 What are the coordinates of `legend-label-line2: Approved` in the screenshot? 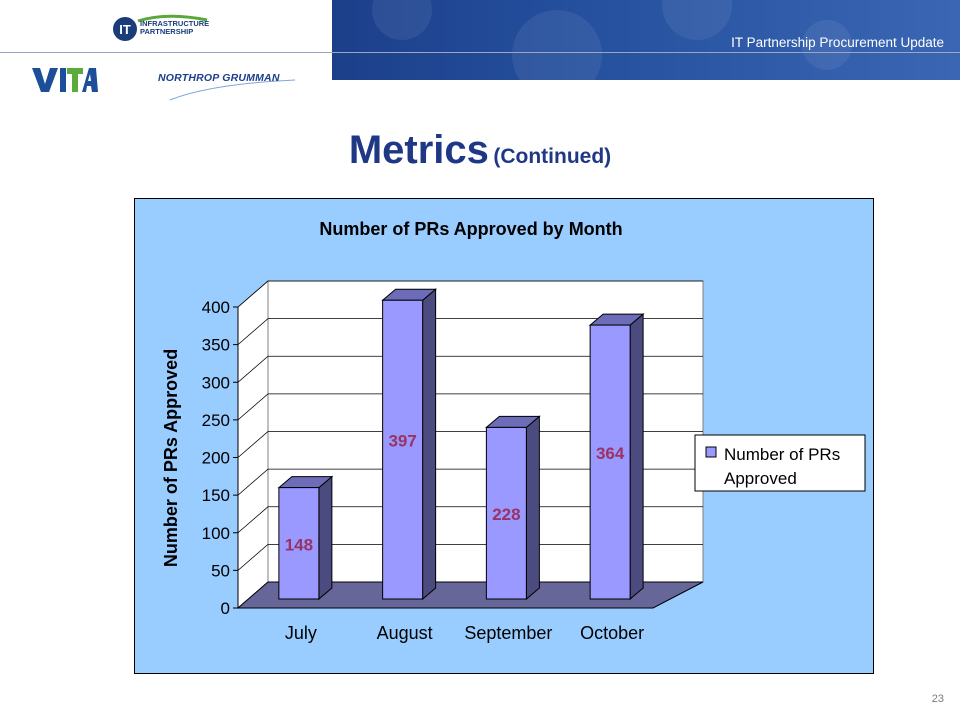 It's located at (760, 478).